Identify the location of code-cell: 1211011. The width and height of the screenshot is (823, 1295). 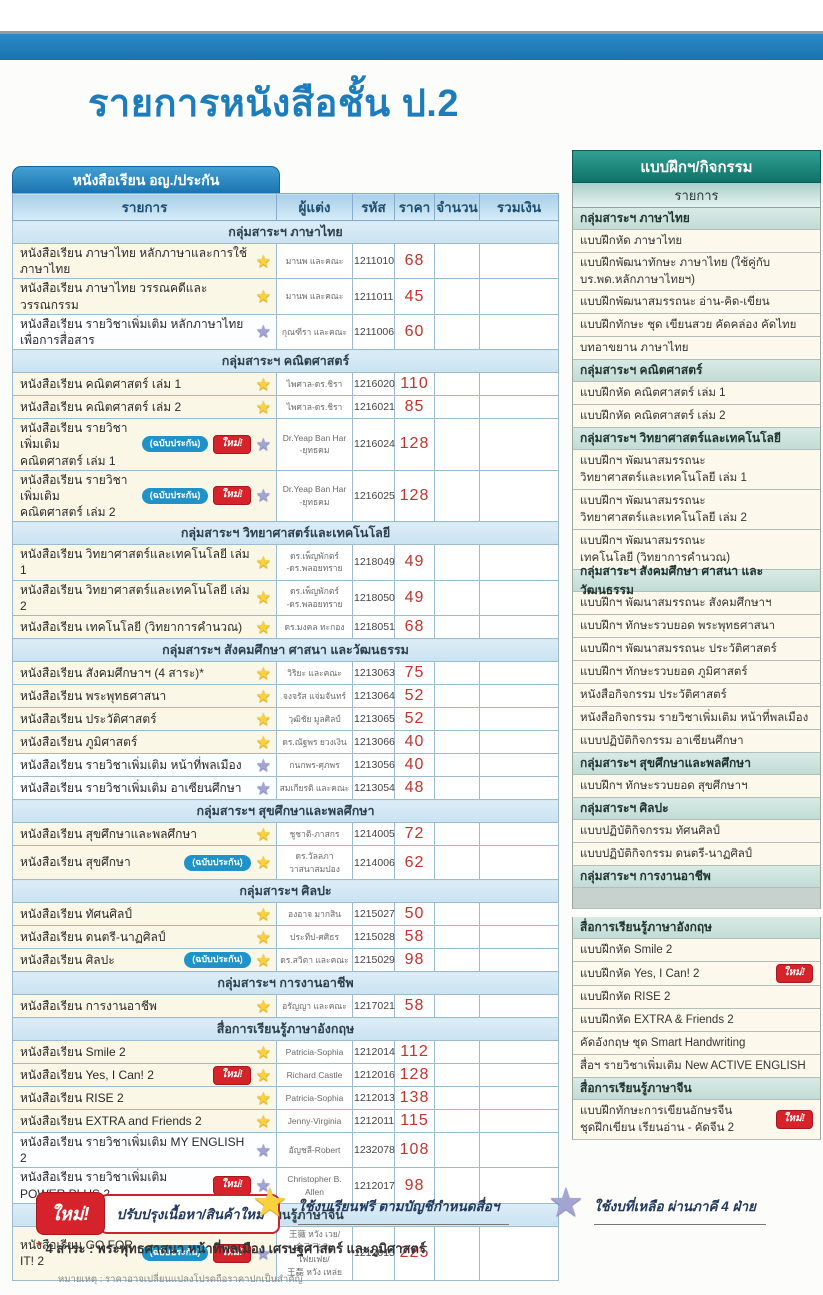
(373, 296).